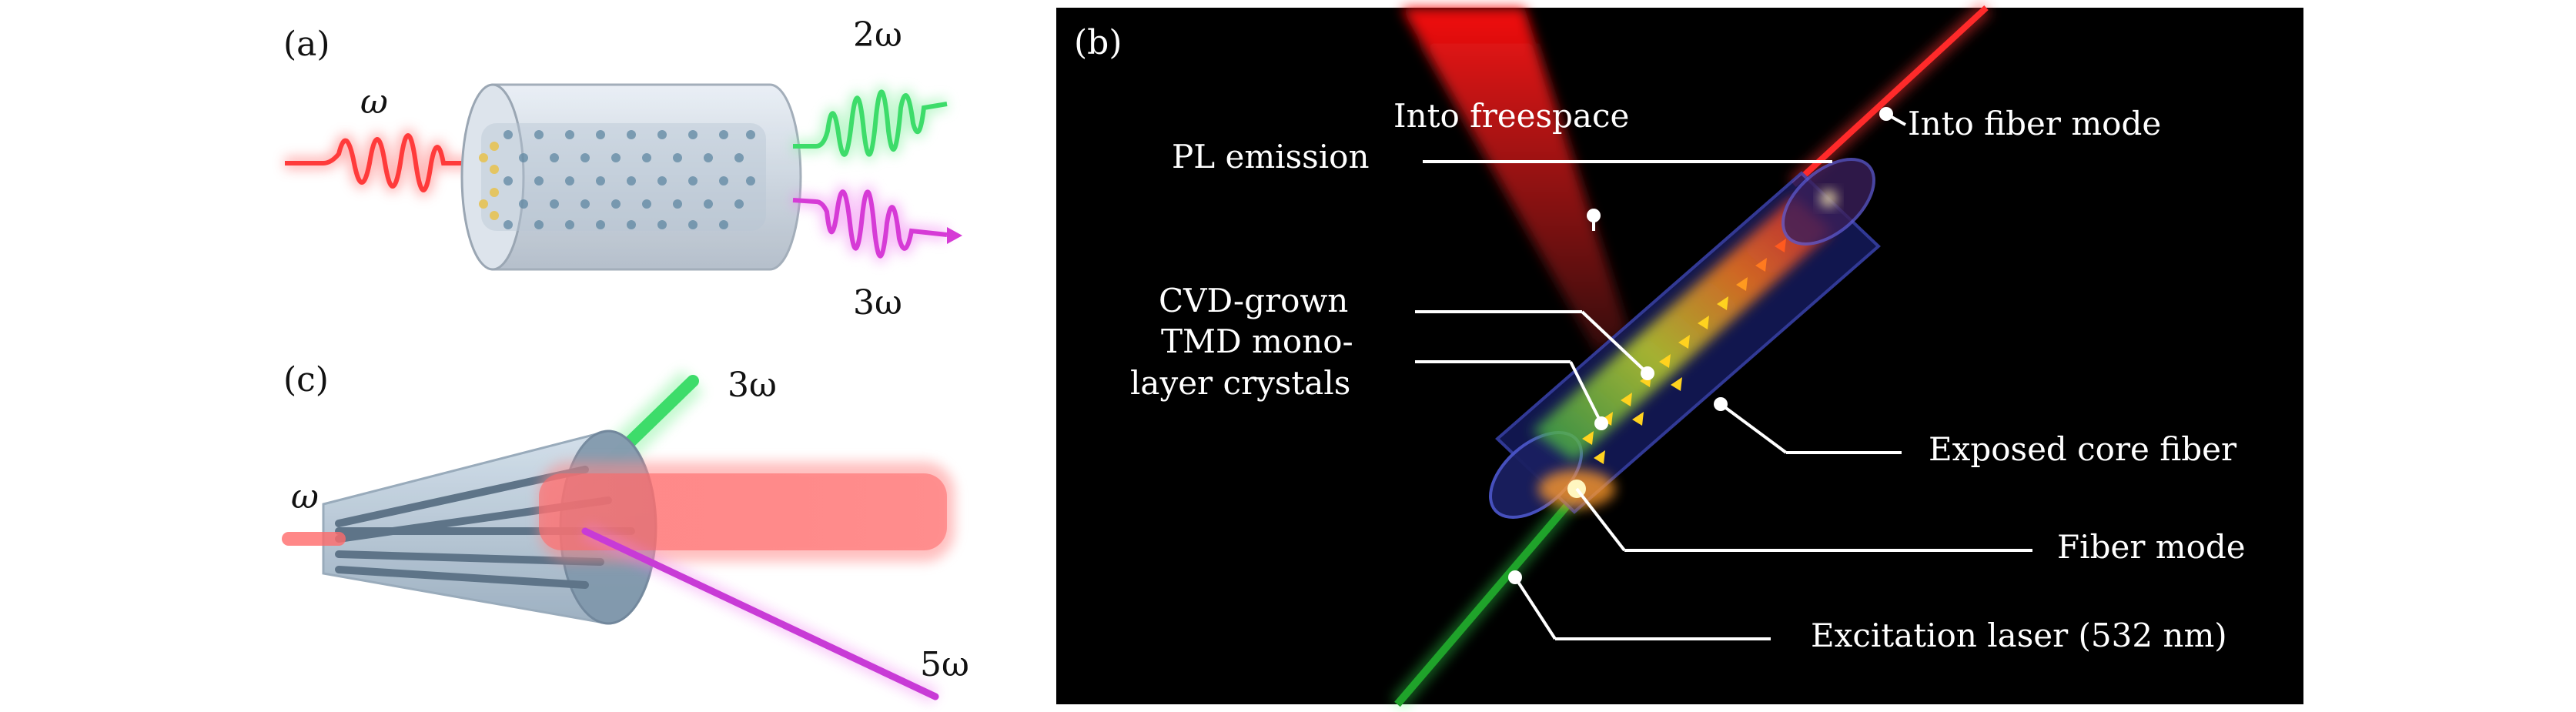  Describe the element at coordinates (2151, 547) in the screenshot. I see `label-fiber-mode: Fiber mode` at that location.